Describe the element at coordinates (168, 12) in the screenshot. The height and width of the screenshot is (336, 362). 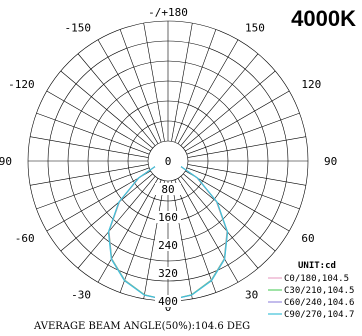
I see `angle-label: -/+180` at that location.